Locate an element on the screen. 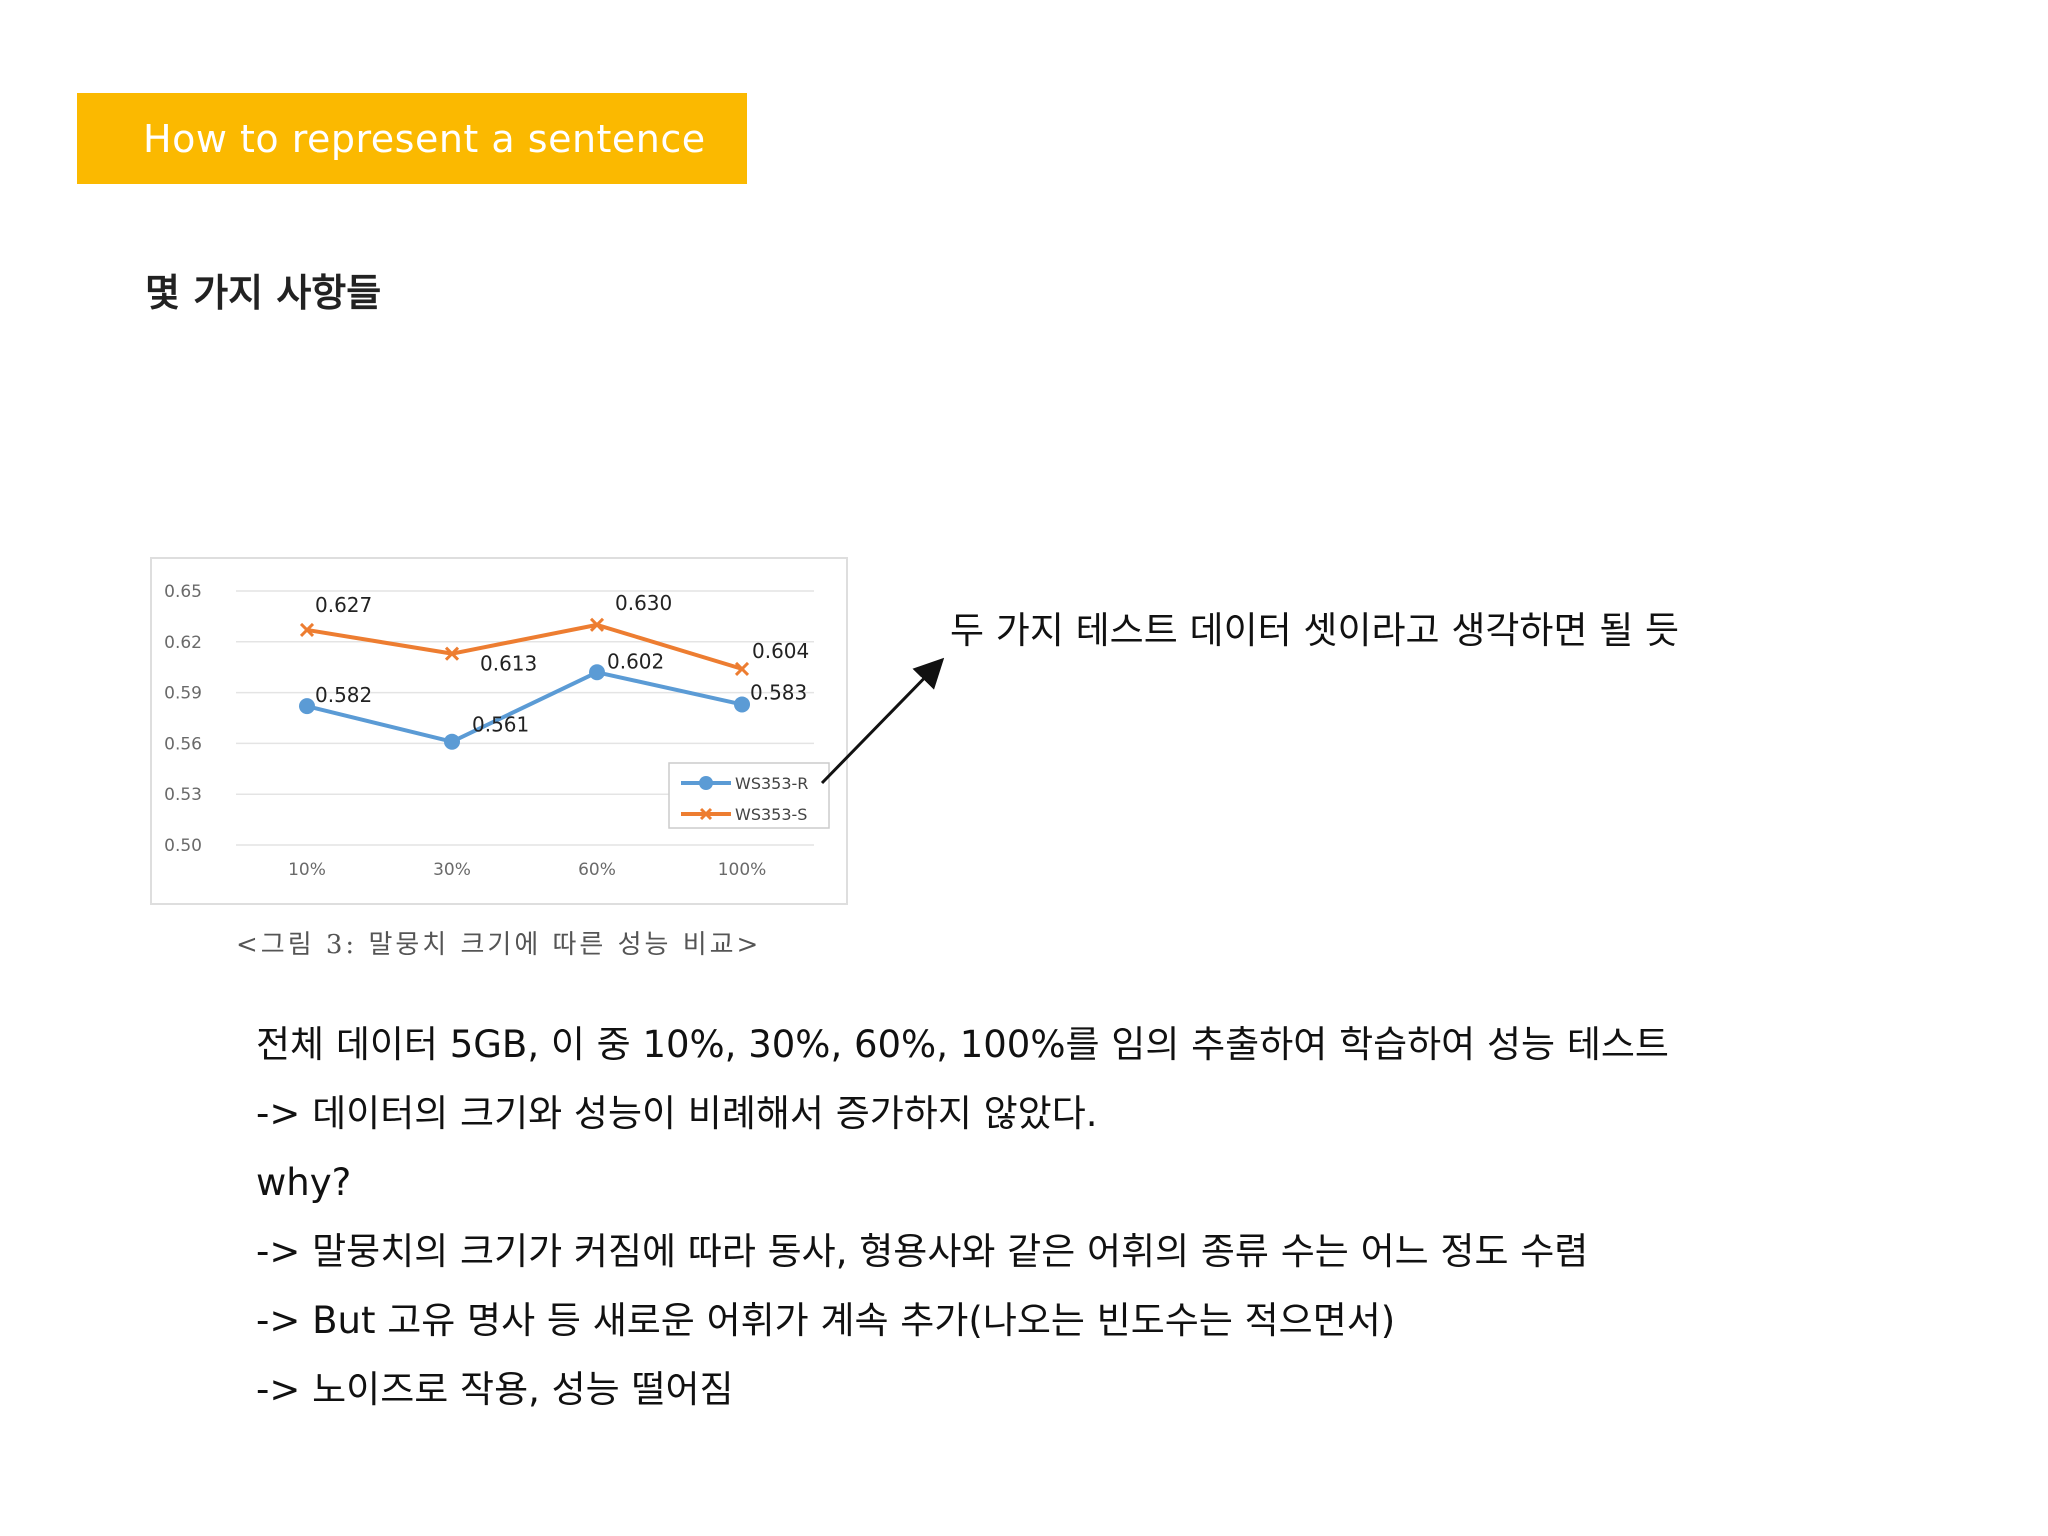 The height and width of the screenshot is (1536, 2048). legend-box is located at coordinates (749, 795).